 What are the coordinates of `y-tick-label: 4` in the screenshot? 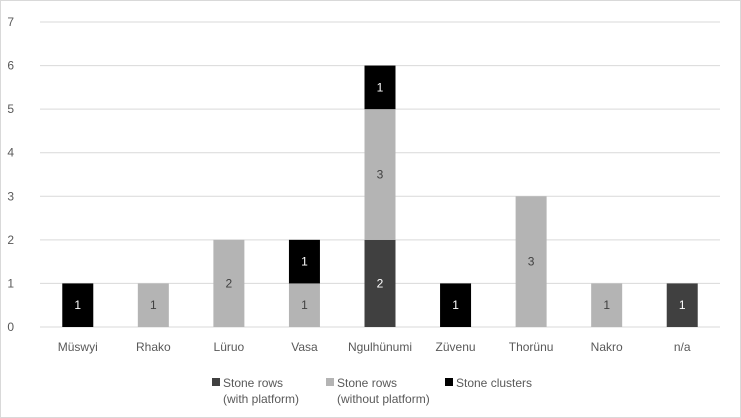 It's located at (10, 153).